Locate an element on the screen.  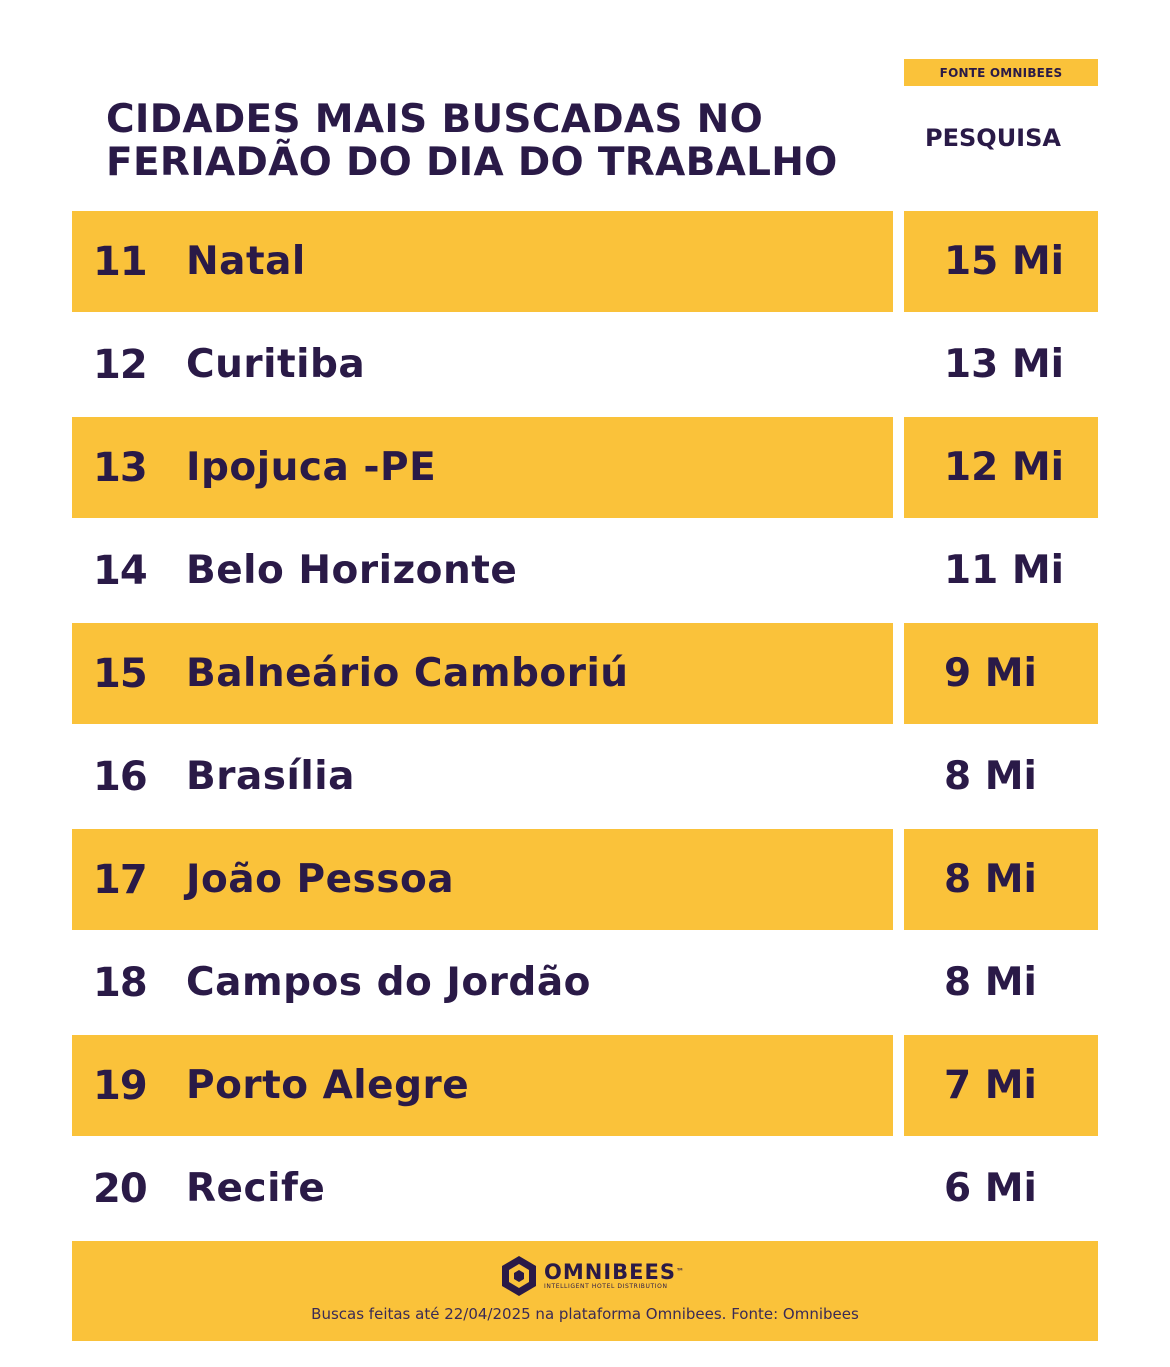
row-label-cell: 15 Balneário Camboriú is located at coordinates (482, 673).